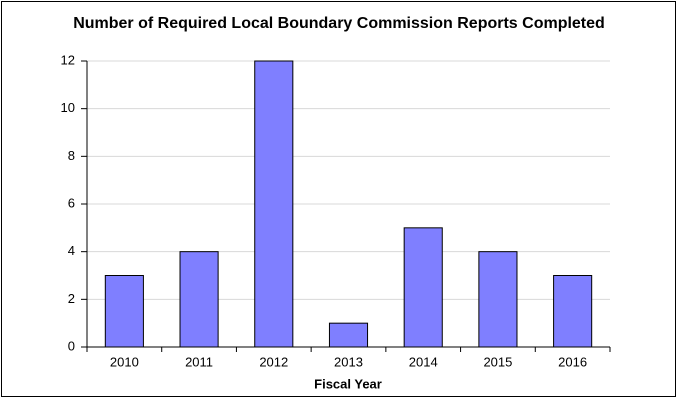  I want to click on y-tick-label: 0, so click(71, 345).